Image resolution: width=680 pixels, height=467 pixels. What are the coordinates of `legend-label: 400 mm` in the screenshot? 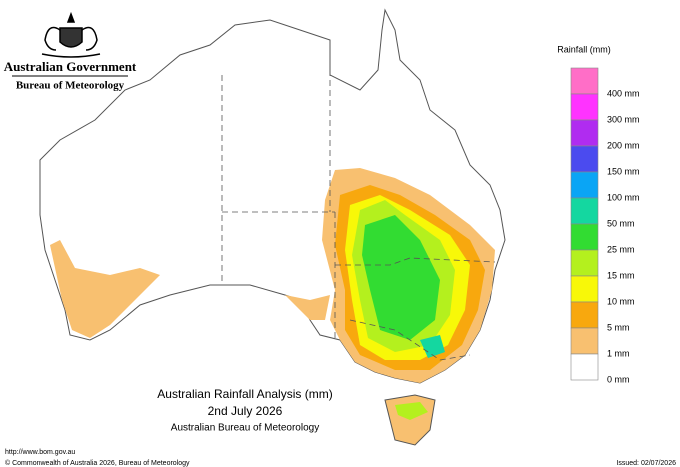 It's located at (623, 93).